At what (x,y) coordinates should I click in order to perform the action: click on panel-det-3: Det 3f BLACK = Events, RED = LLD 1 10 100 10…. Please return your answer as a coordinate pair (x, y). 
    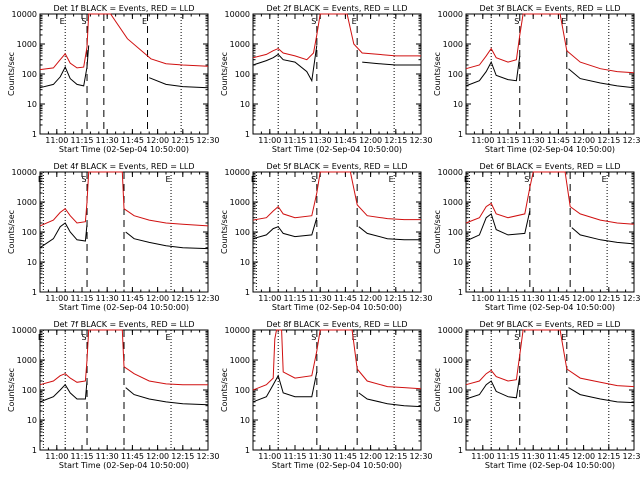
    Looking at the image, I should click on (536, 79).